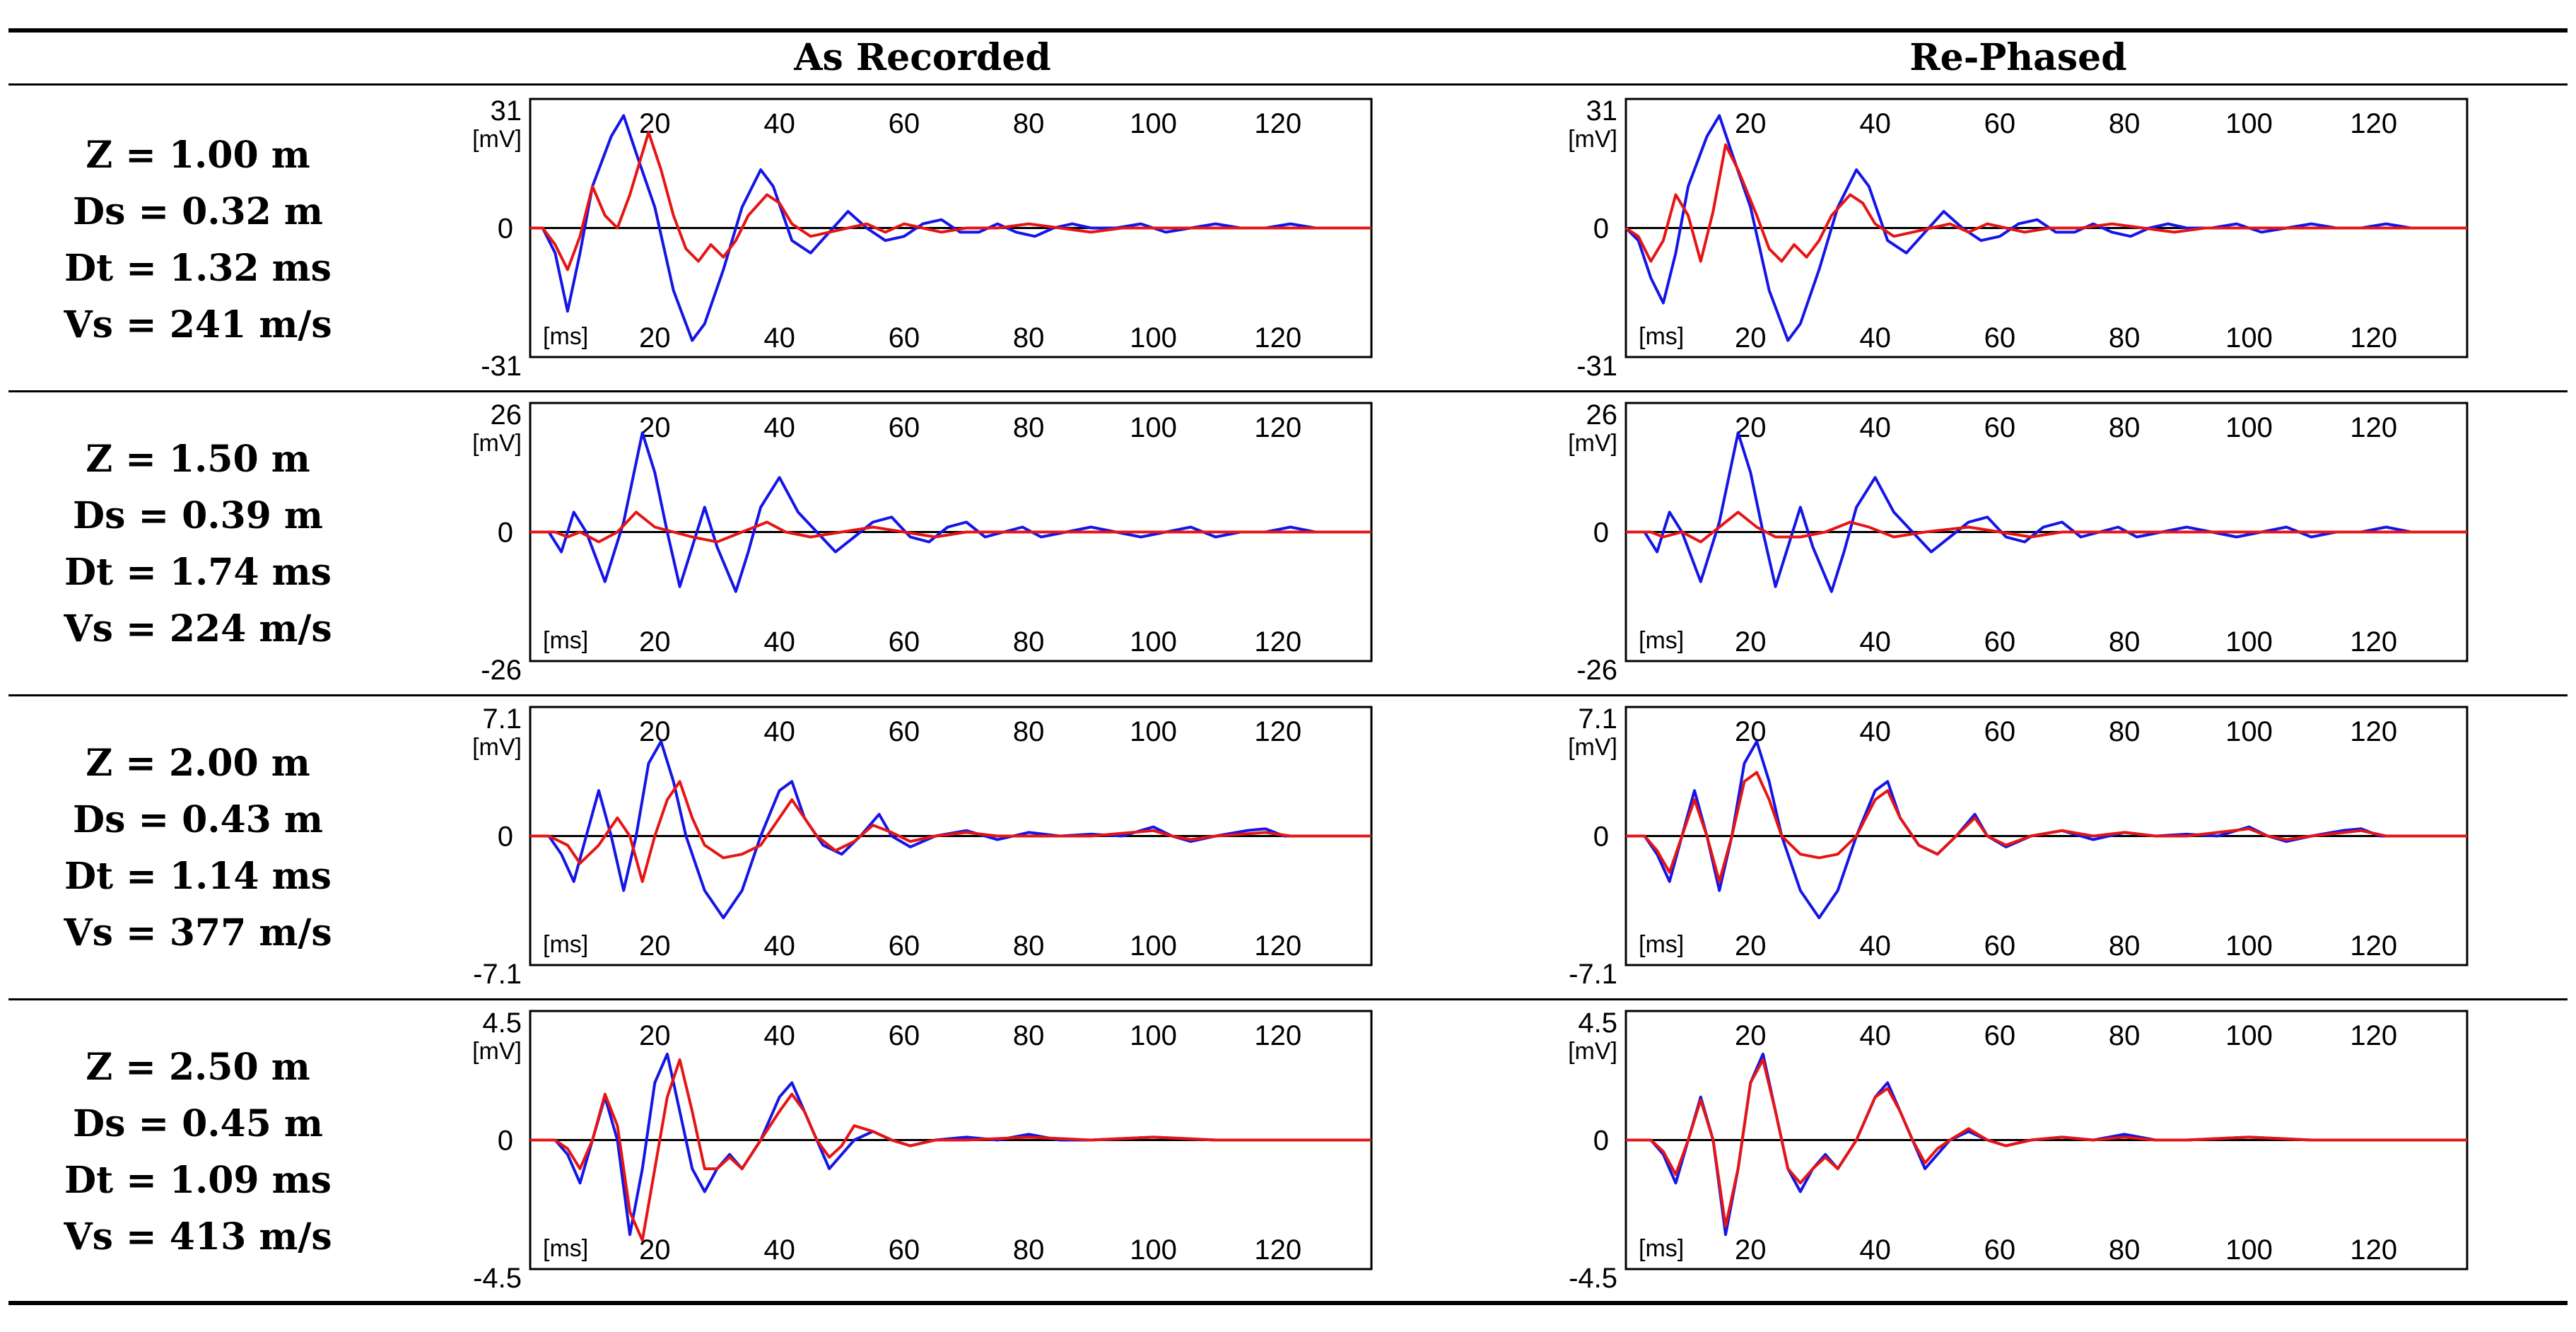 The width and height of the screenshot is (2576, 1332). I want to click on param-dt: Dt = 1.14 ms, so click(198, 876).